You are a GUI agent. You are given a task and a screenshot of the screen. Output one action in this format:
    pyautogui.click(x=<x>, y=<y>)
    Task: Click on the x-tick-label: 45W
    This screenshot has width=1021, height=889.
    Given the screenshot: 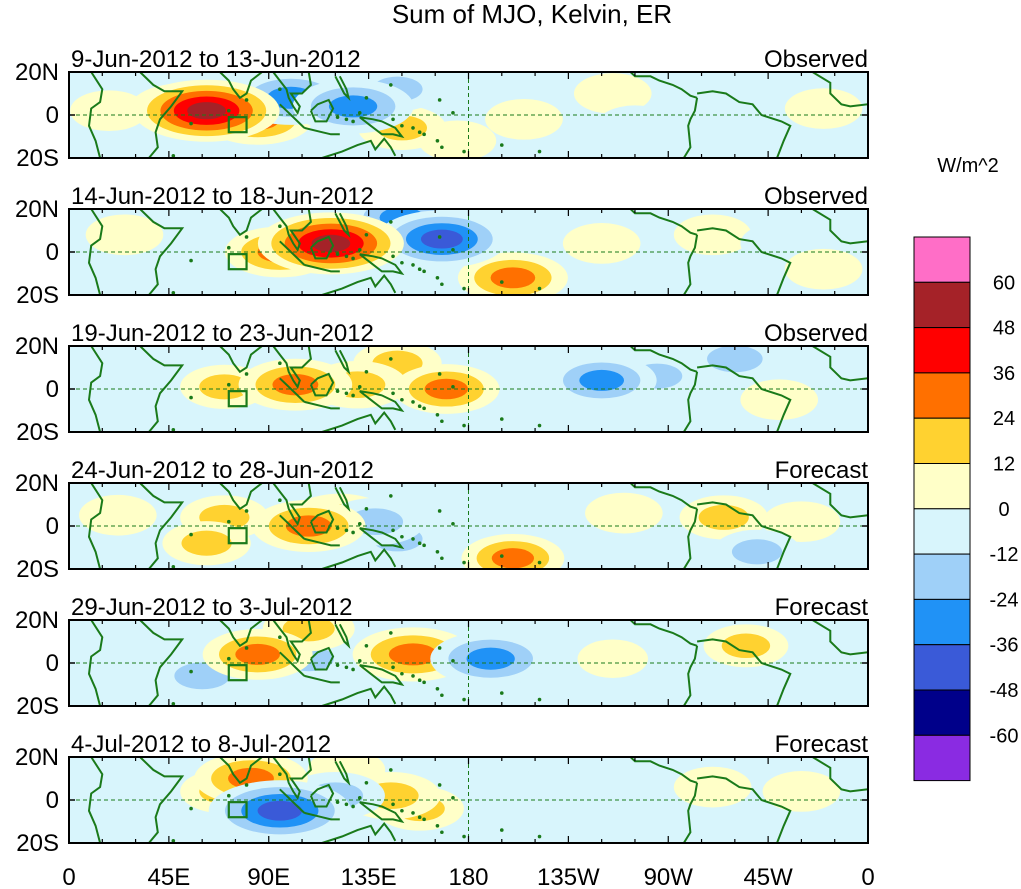 What is the action you would take?
    pyautogui.click(x=768, y=876)
    